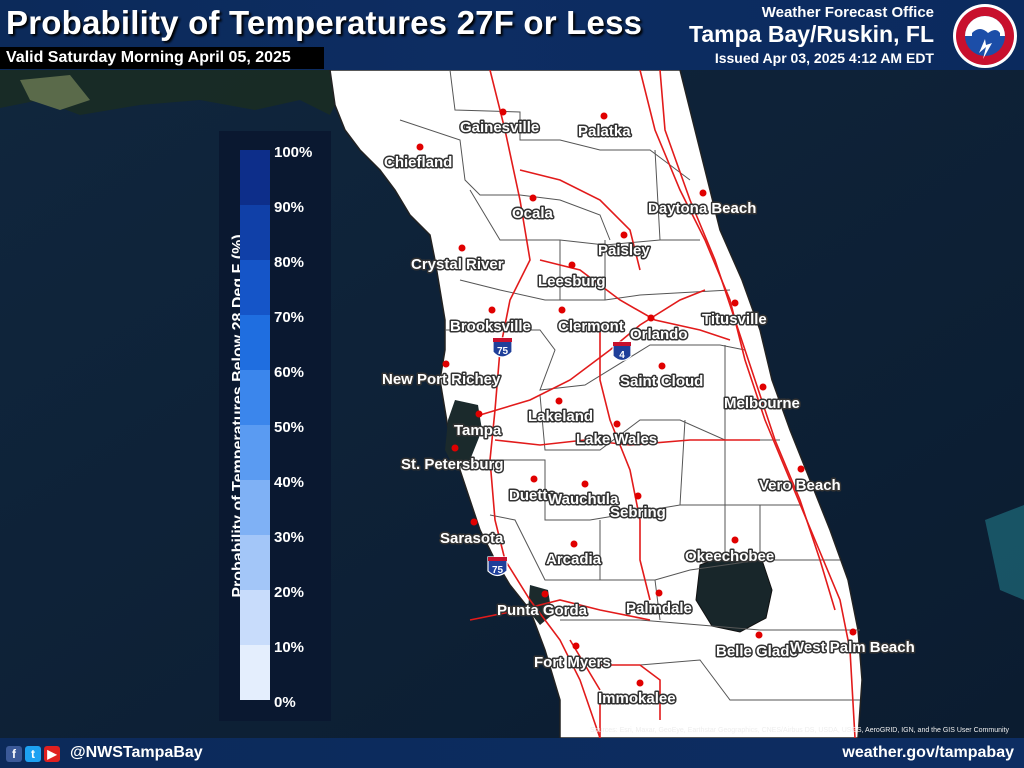 This screenshot has width=1024, height=768. I want to click on city-label: Sebring, so click(638, 512).